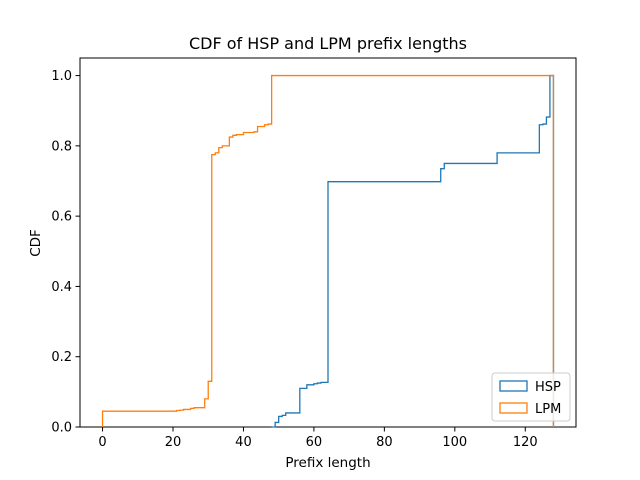 The width and height of the screenshot is (640, 480). What do you see at coordinates (454, 442) in the screenshot?
I see `x-tick-label: 100` at bounding box center [454, 442].